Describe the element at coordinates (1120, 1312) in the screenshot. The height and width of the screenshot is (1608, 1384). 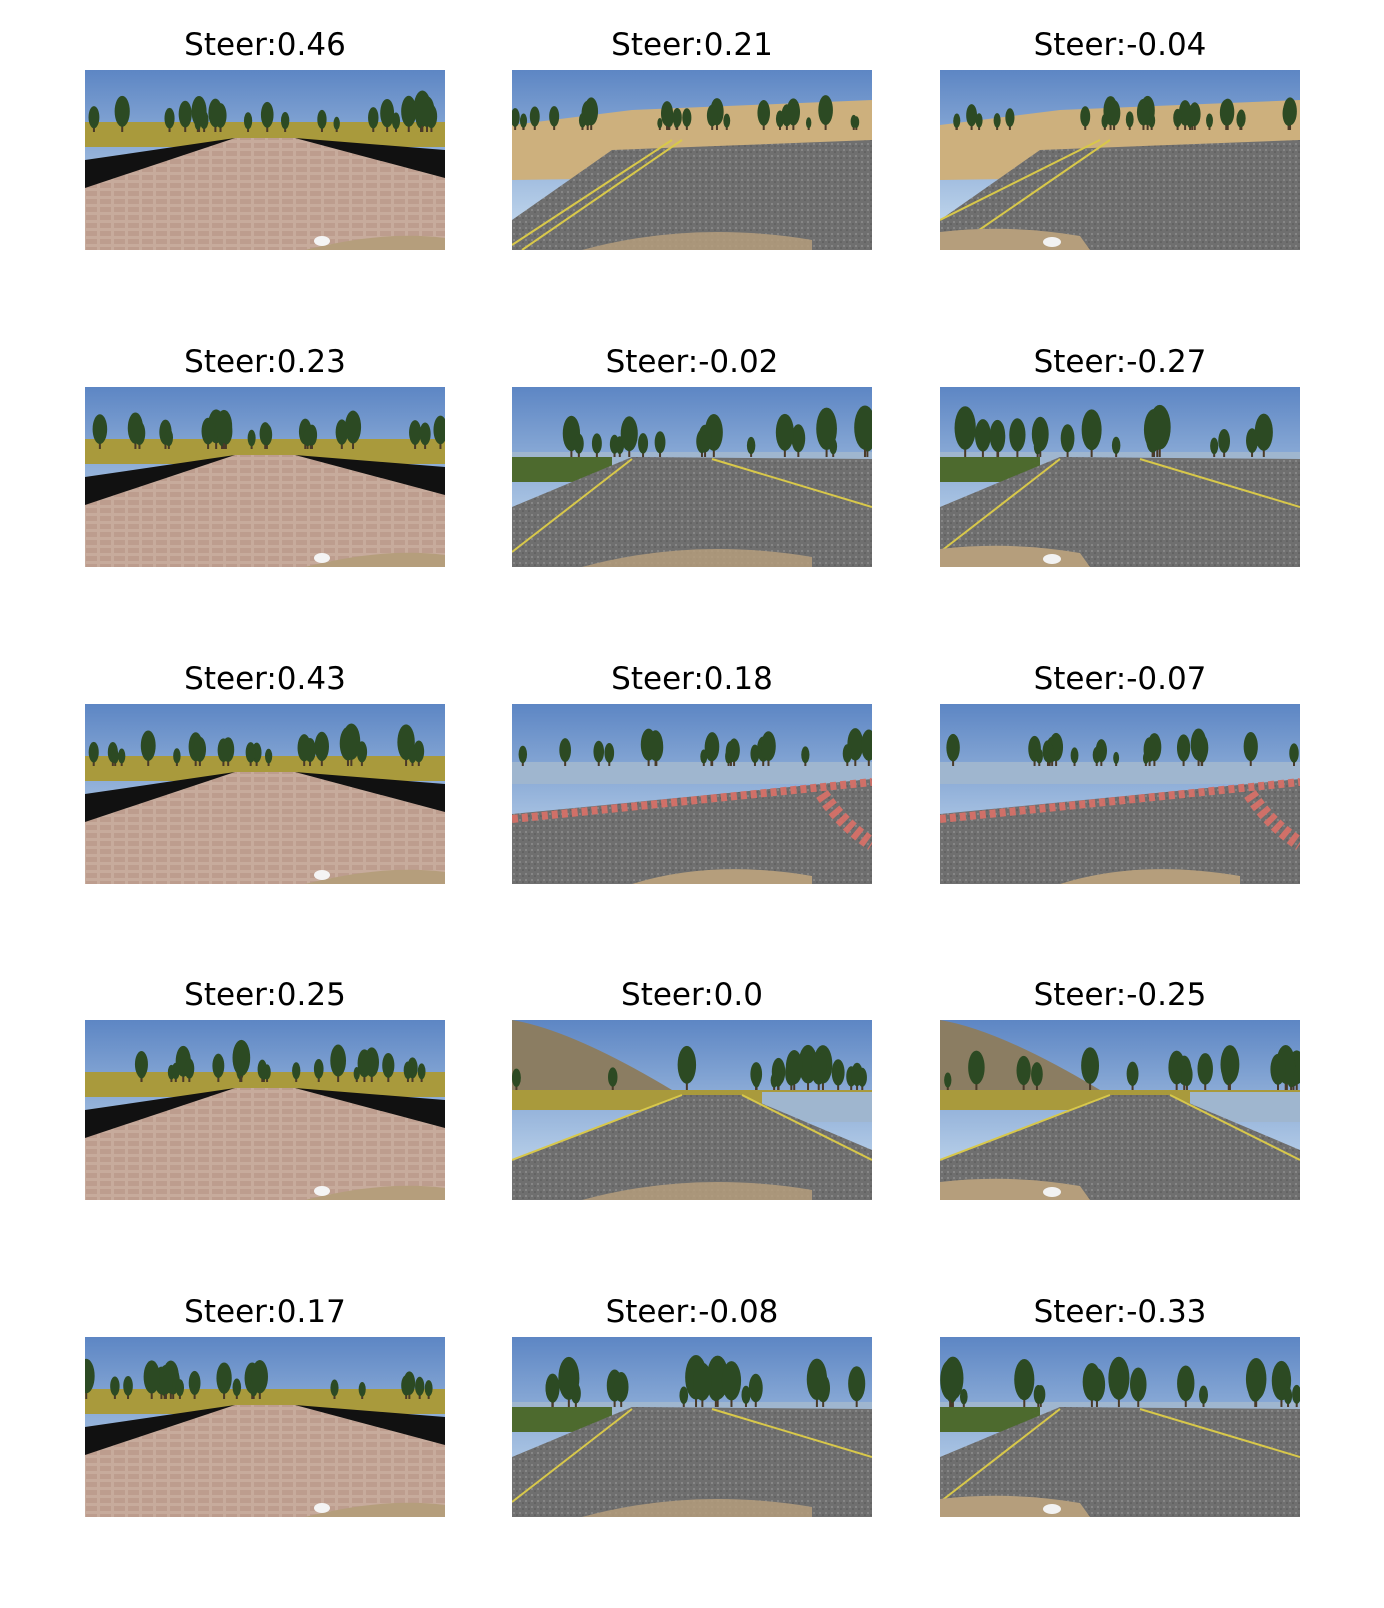
I see `steer-label: Steer:-0.33` at that location.